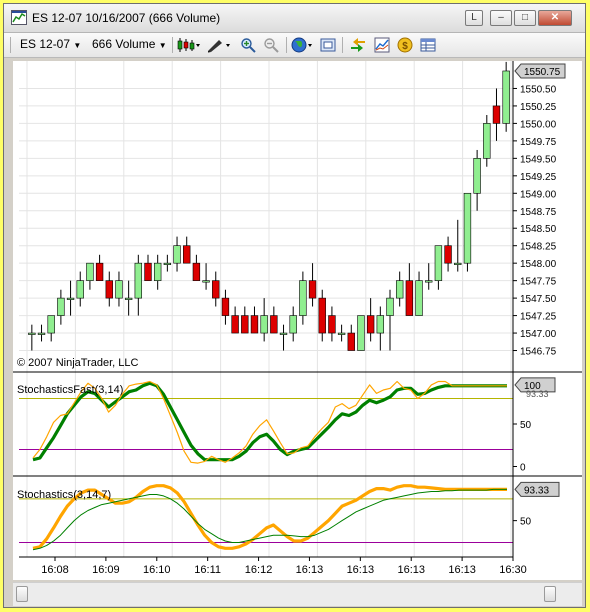 The image size is (590, 612). What do you see at coordinates (532, 386) in the screenshot?
I see `value-badge-label: 100` at bounding box center [532, 386].